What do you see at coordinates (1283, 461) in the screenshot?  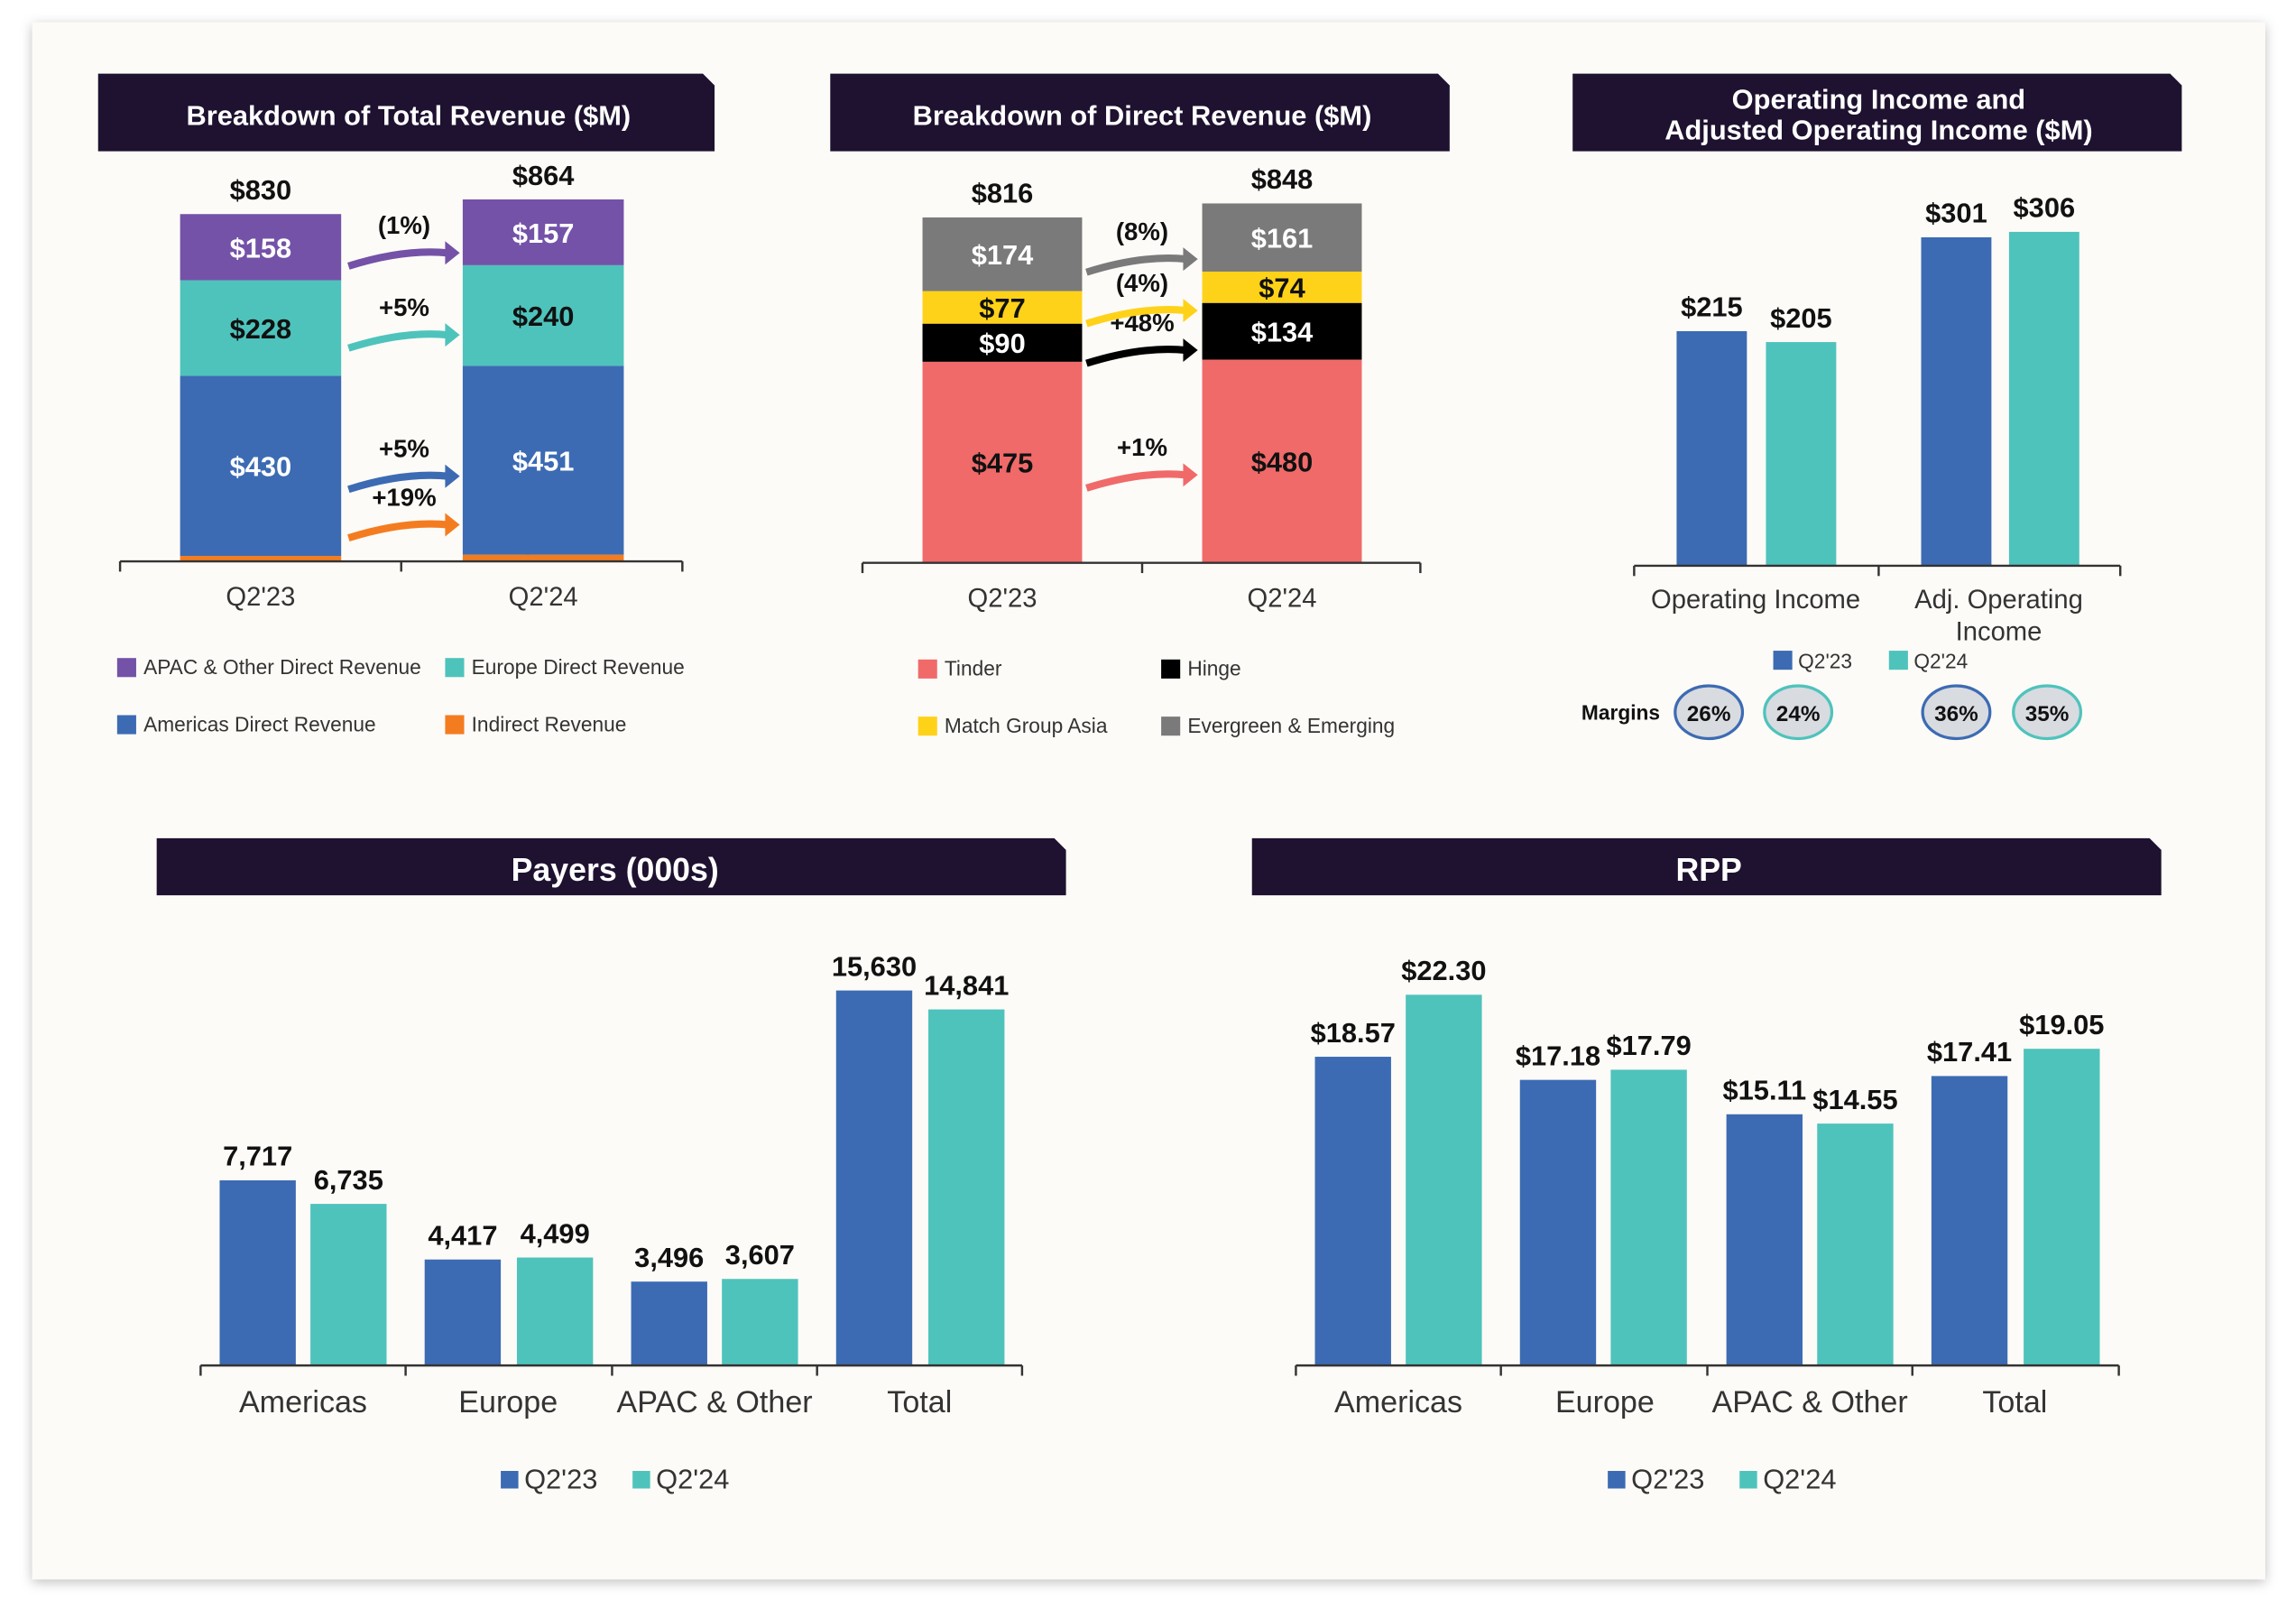 I see `data-label: $480` at bounding box center [1283, 461].